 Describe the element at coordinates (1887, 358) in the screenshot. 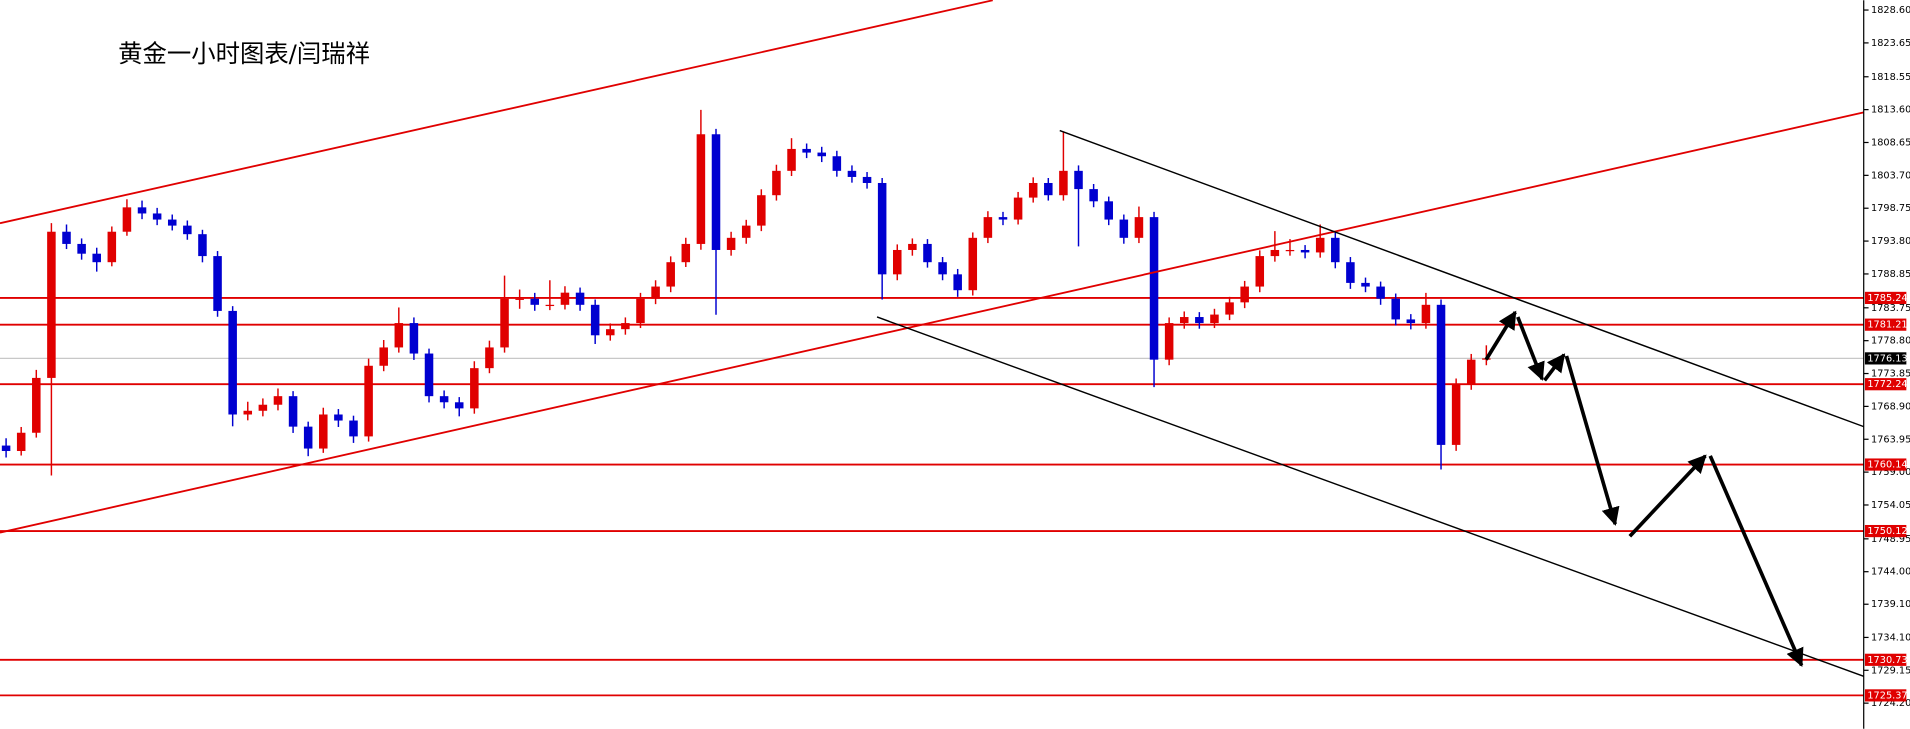

I see `current-price-label: 1776.13` at that location.